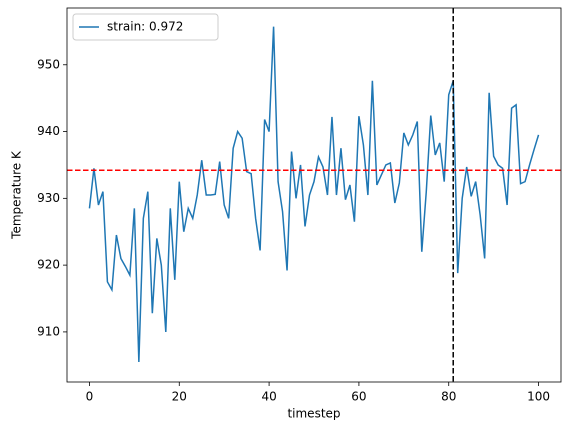  Describe the element at coordinates (313, 414) in the screenshot. I see `x-axis-label: timestep` at that location.